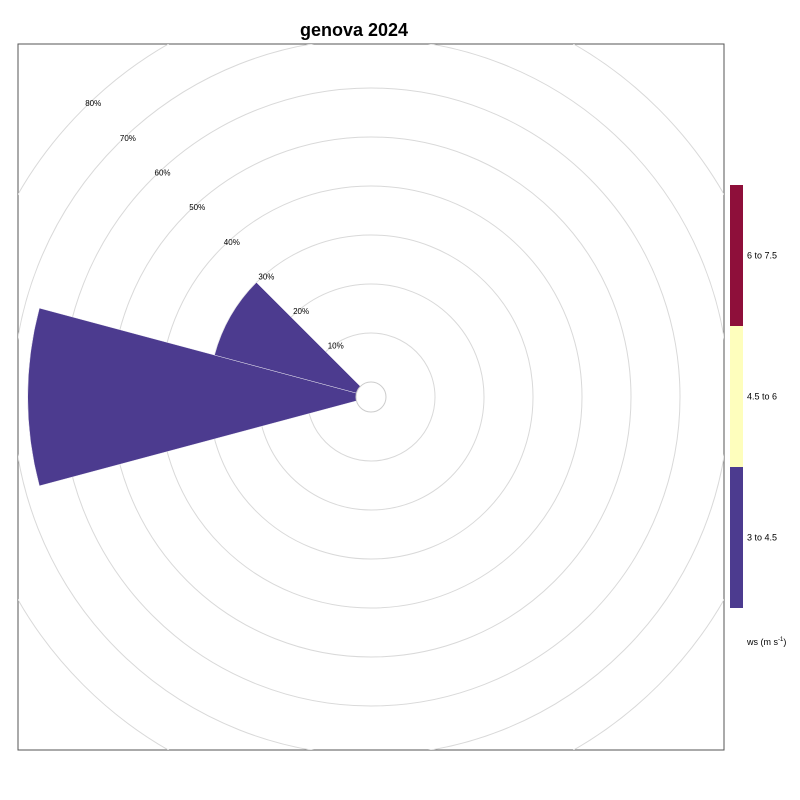  I want to click on ring-label-80: 80%, so click(93, 103).